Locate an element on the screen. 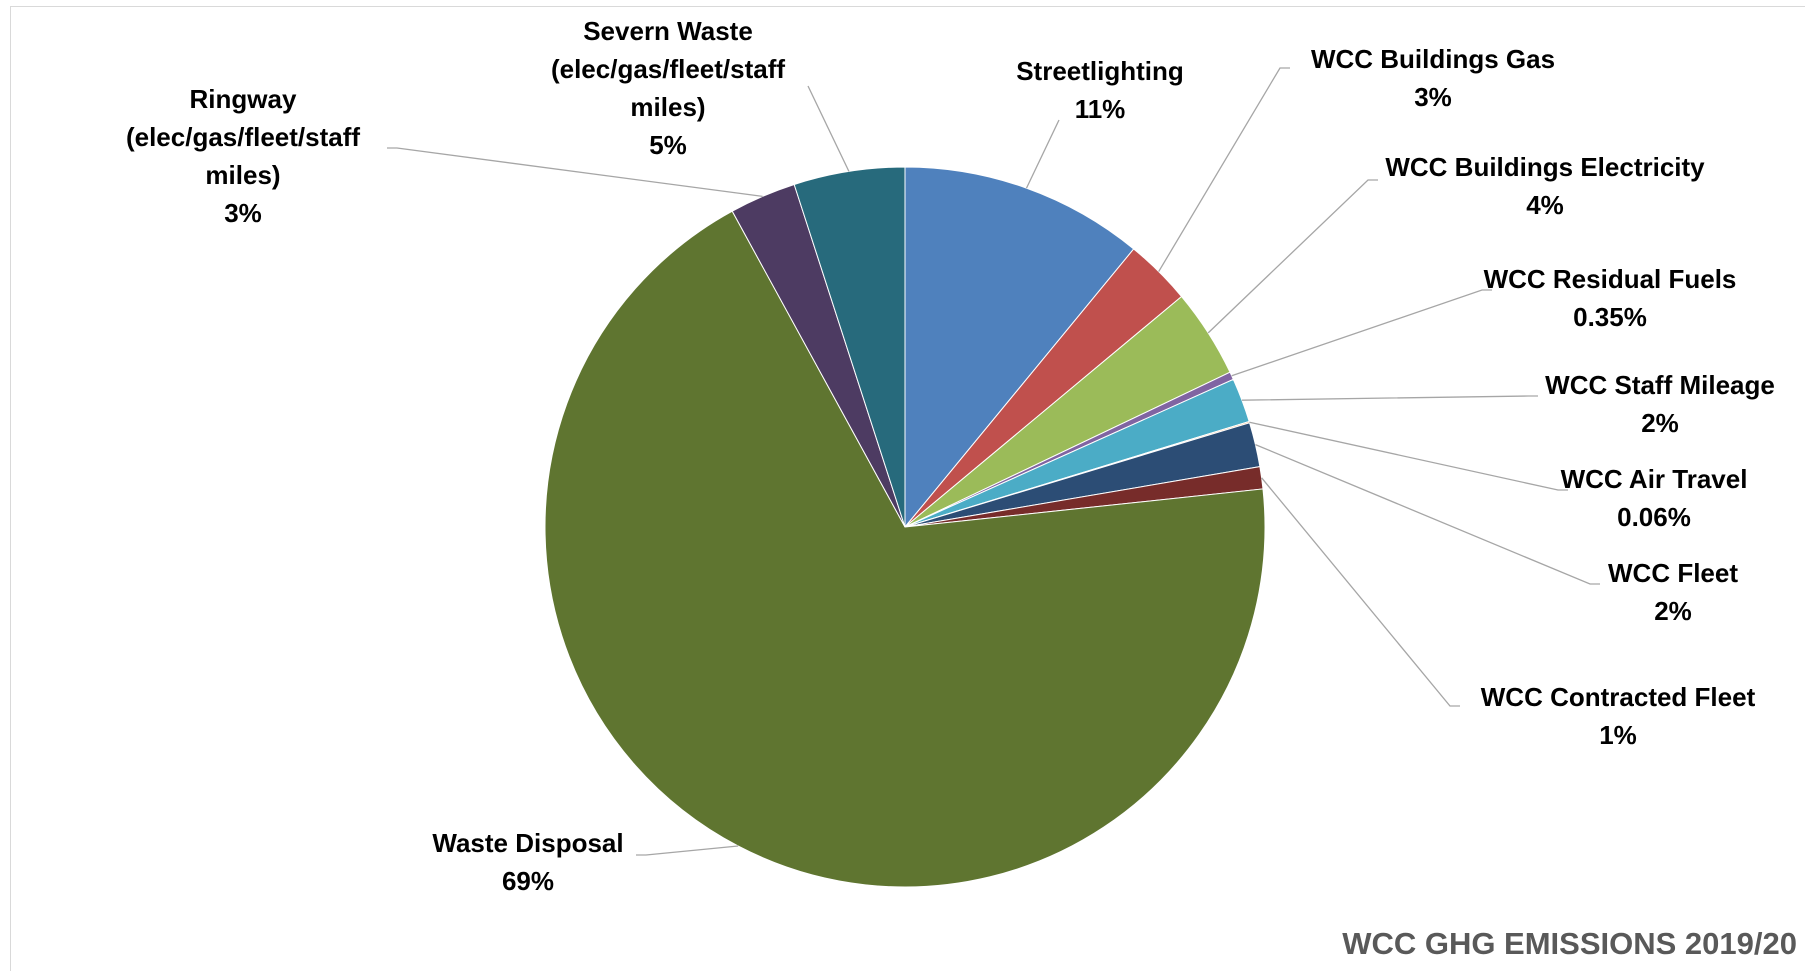 Image resolution: width=1809 pixels, height=971 pixels. slice-name: Severn Waste is located at coordinates (668, 31).